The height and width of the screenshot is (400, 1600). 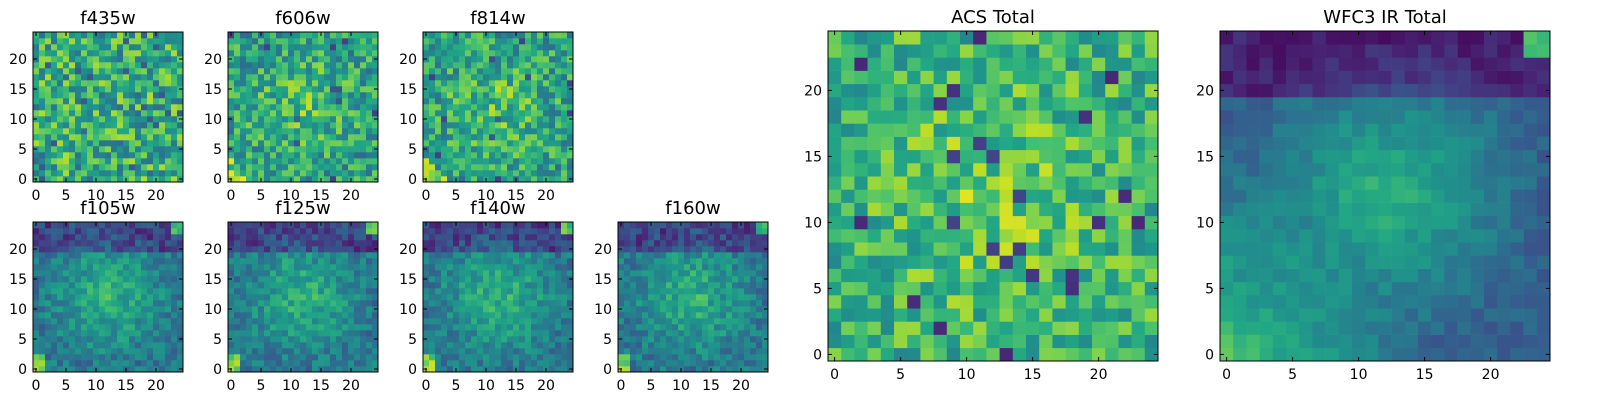 What do you see at coordinates (107, 18) in the screenshot?
I see `panel-title-f435w: f435w` at bounding box center [107, 18].